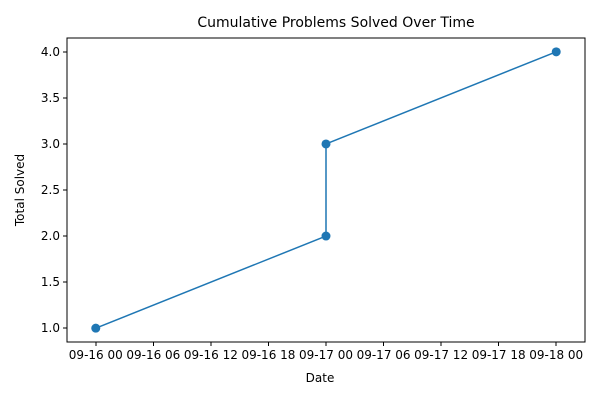  I want to click on x-tick-label: 09-16 00, so click(96, 355).